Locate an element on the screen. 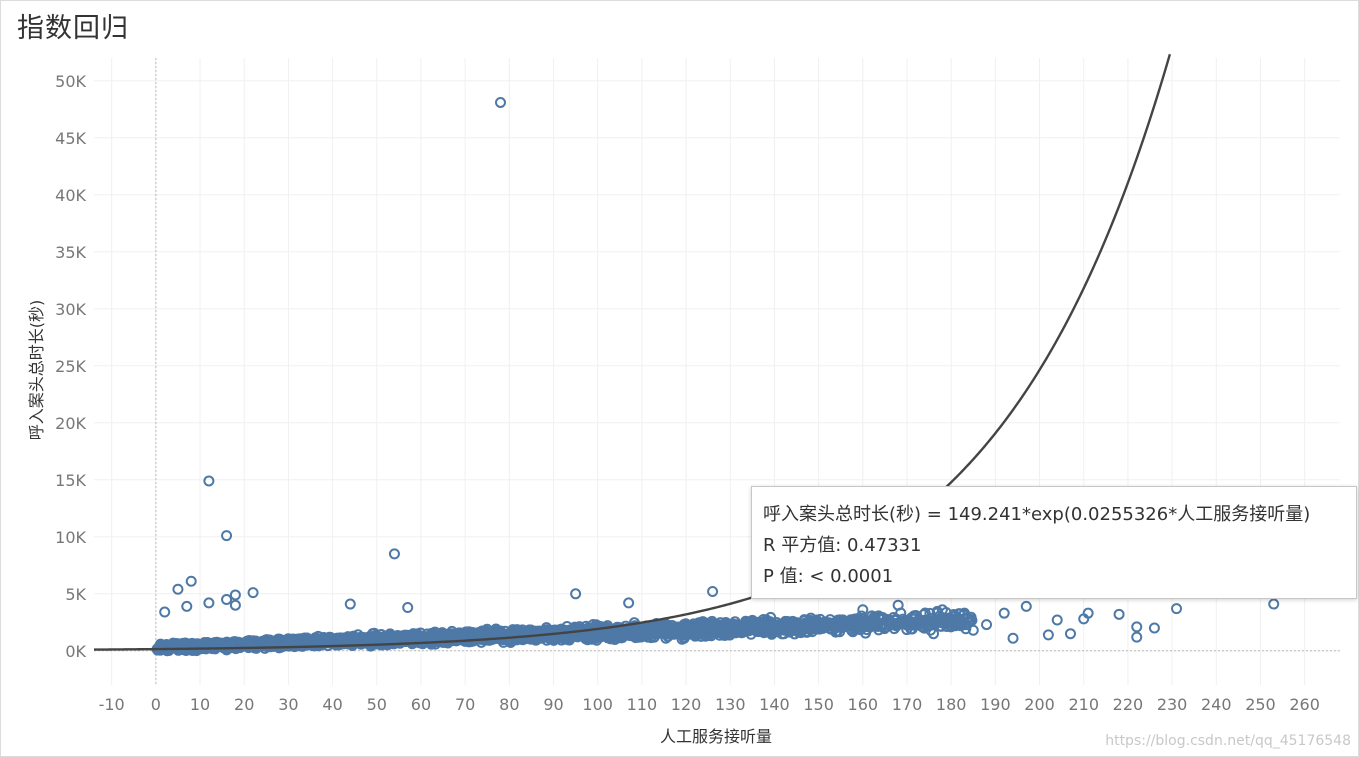  y-tick-label: 20K is located at coordinates (70, 423).